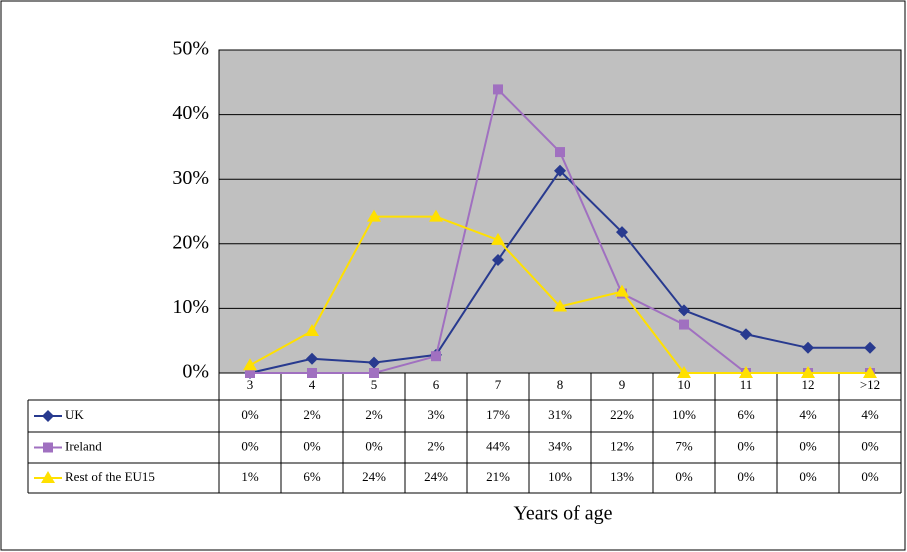 The image size is (907, 552). What do you see at coordinates (498, 384) in the screenshot?
I see `x-tick-label: 7` at bounding box center [498, 384].